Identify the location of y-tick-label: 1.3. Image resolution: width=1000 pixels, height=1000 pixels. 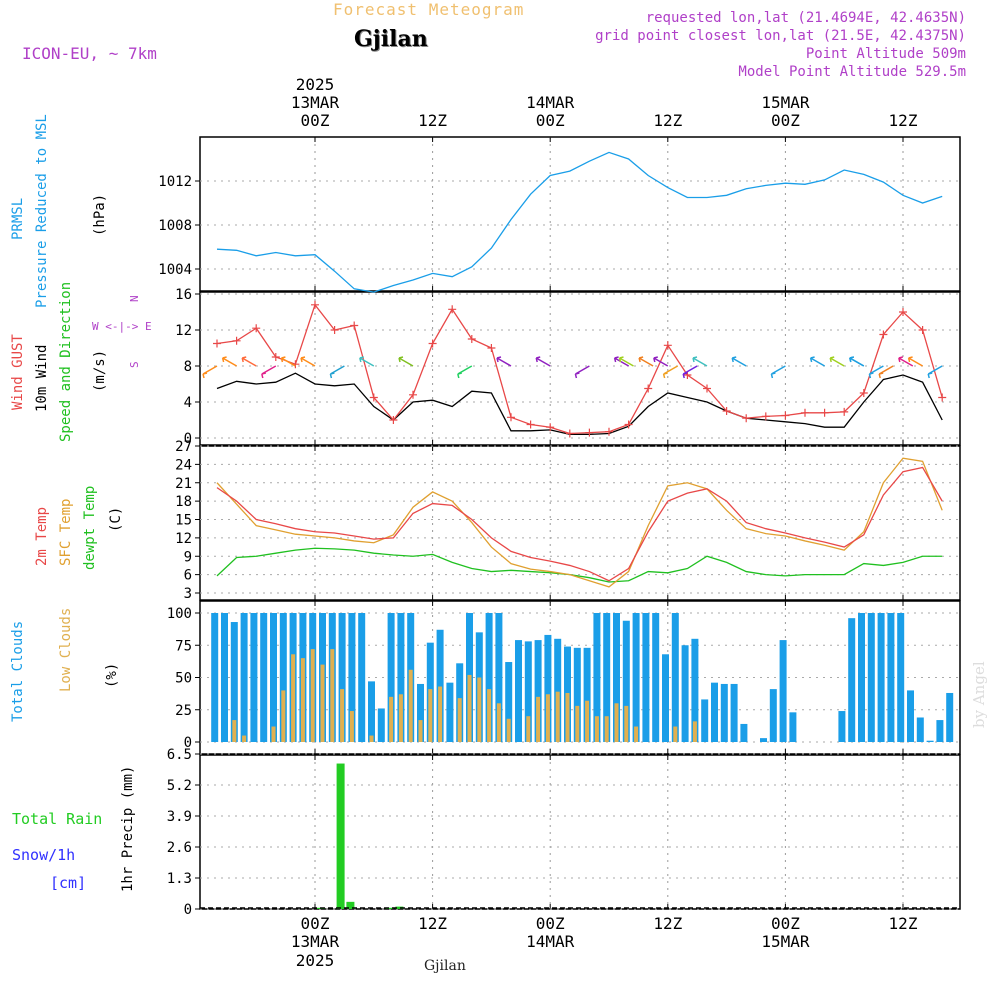
(179, 879).